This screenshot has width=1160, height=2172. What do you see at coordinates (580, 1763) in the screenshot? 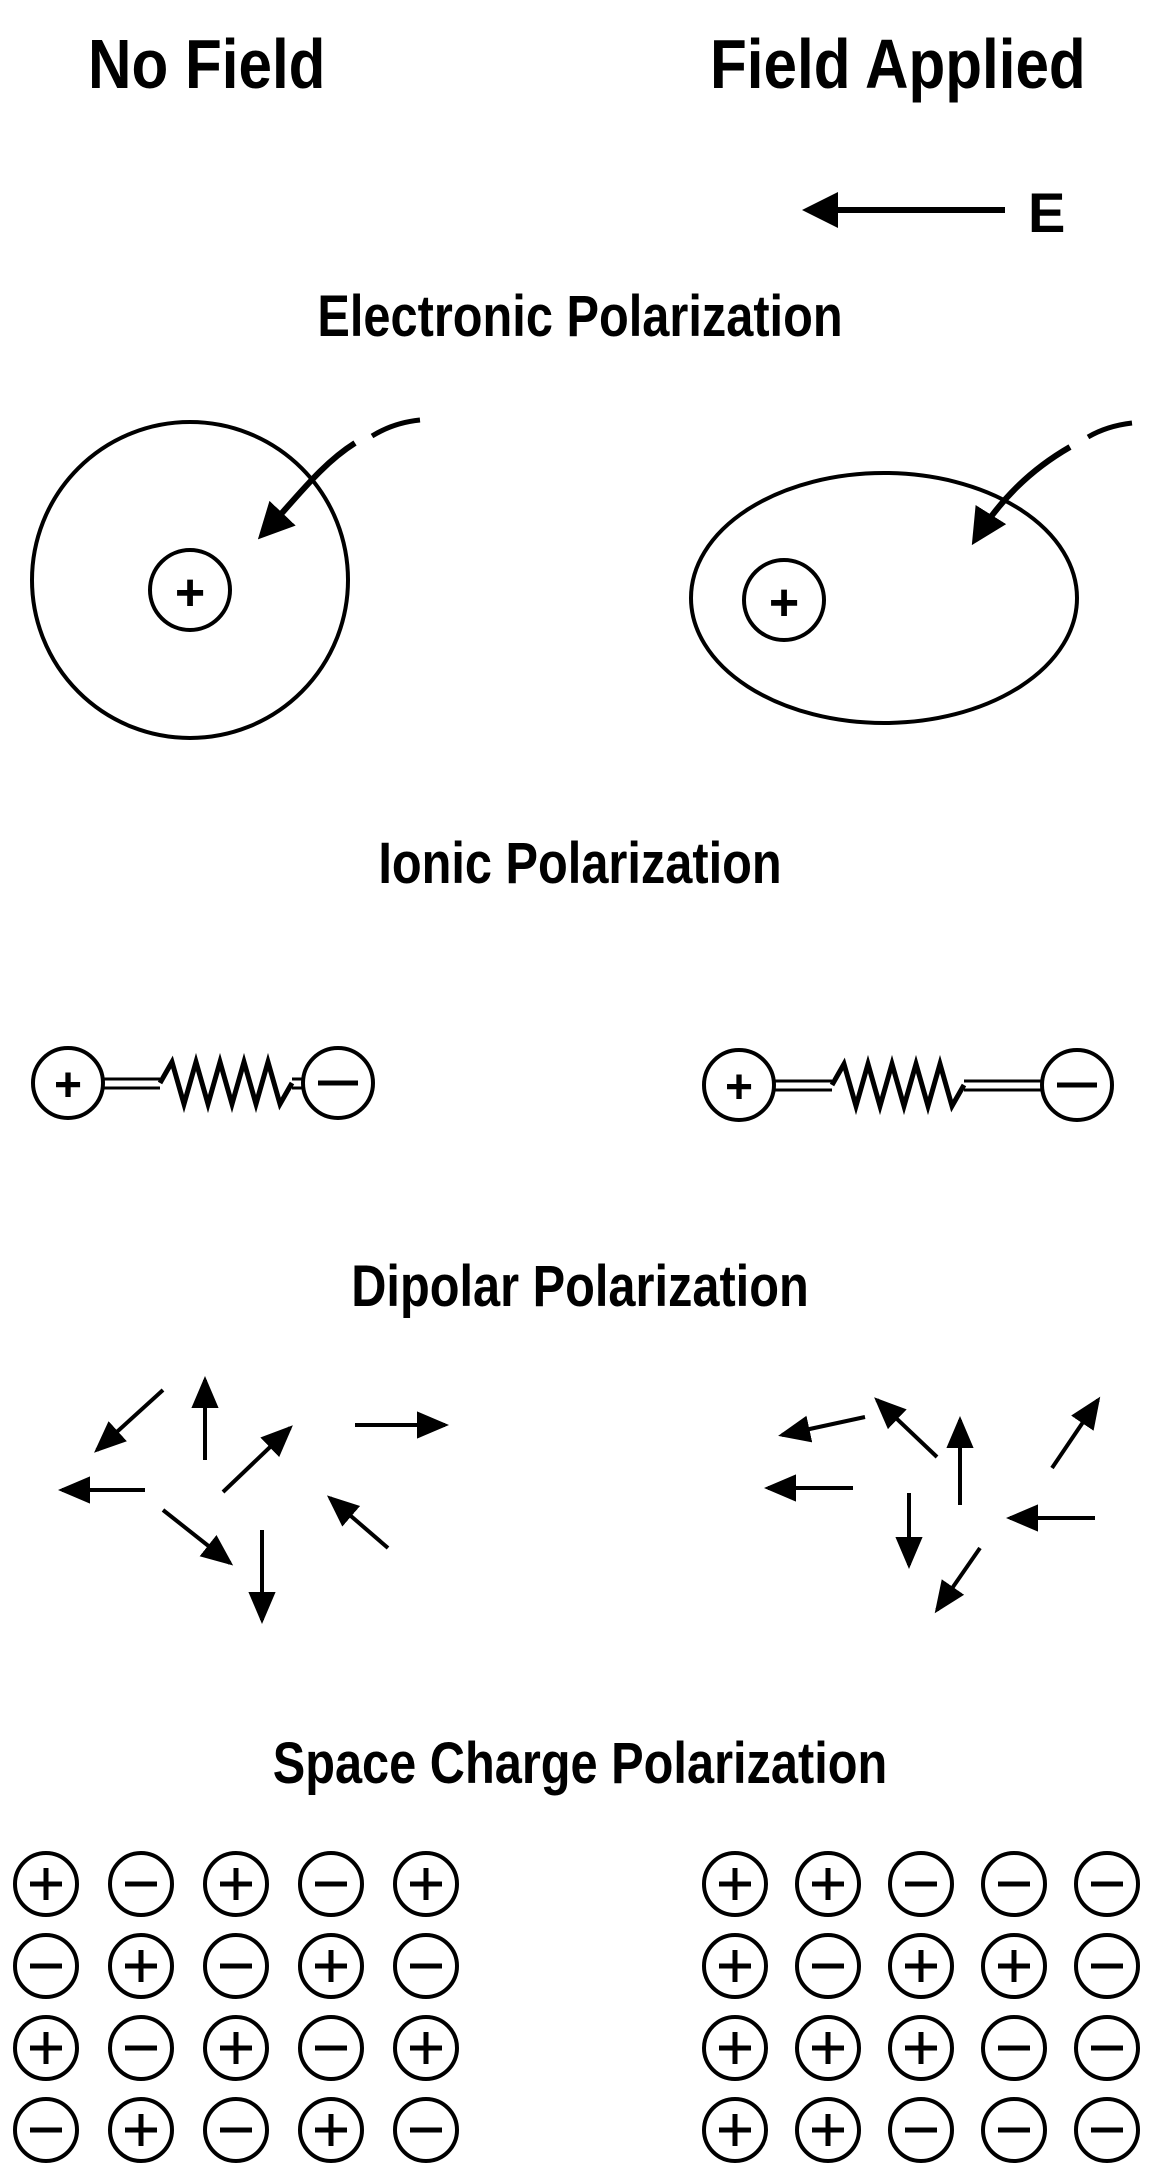
I see `space-charge-polarization-title: Space Charge Polarization` at bounding box center [580, 1763].